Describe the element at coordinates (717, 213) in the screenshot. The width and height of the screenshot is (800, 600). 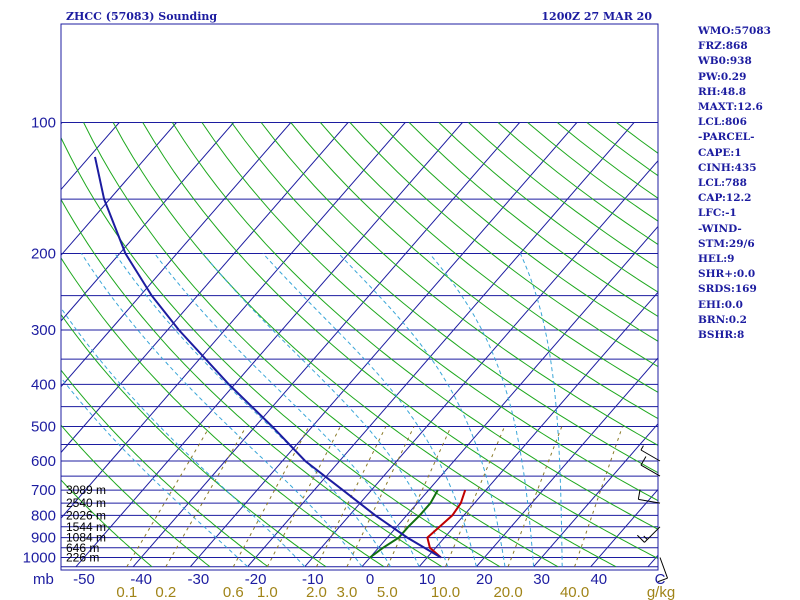
I see `stat-item: LFC:-1` at that location.